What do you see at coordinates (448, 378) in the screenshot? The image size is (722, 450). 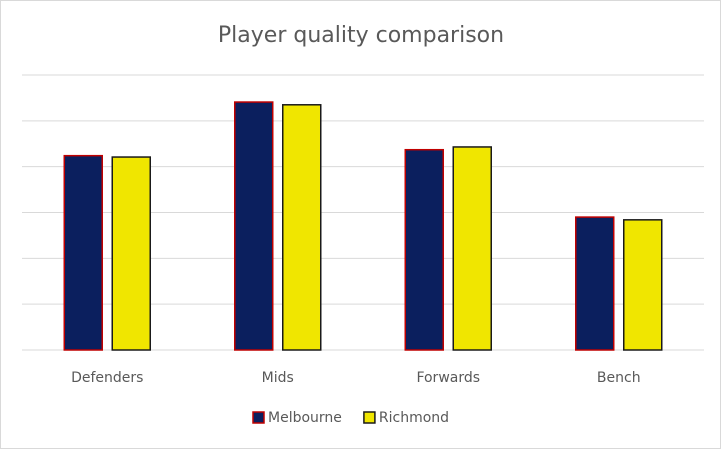 I see `x-tick-label: Forwards` at bounding box center [448, 378].